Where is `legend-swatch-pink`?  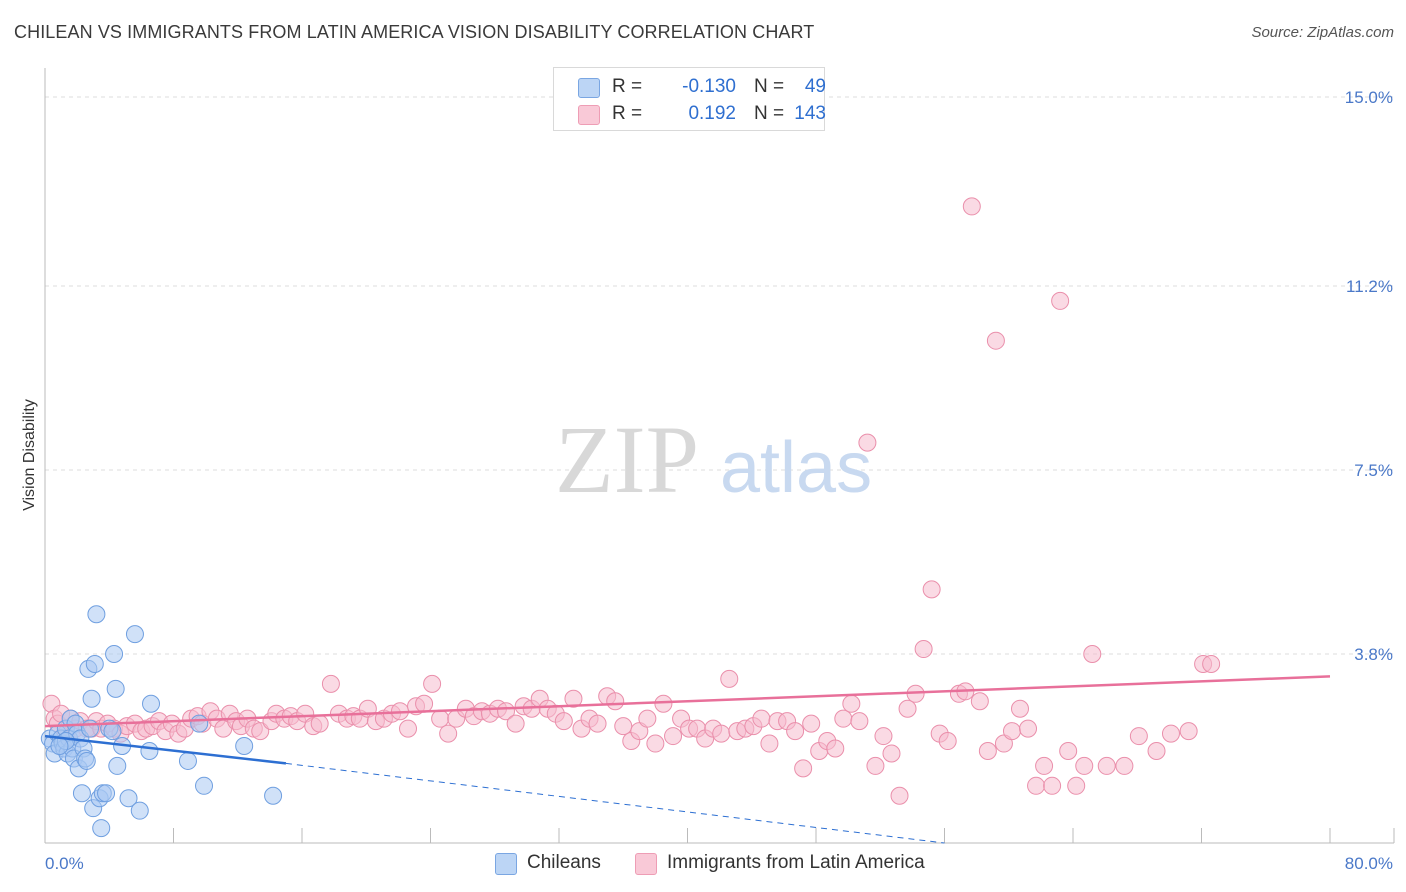 legend-swatch-pink is located at coordinates (646, 864).